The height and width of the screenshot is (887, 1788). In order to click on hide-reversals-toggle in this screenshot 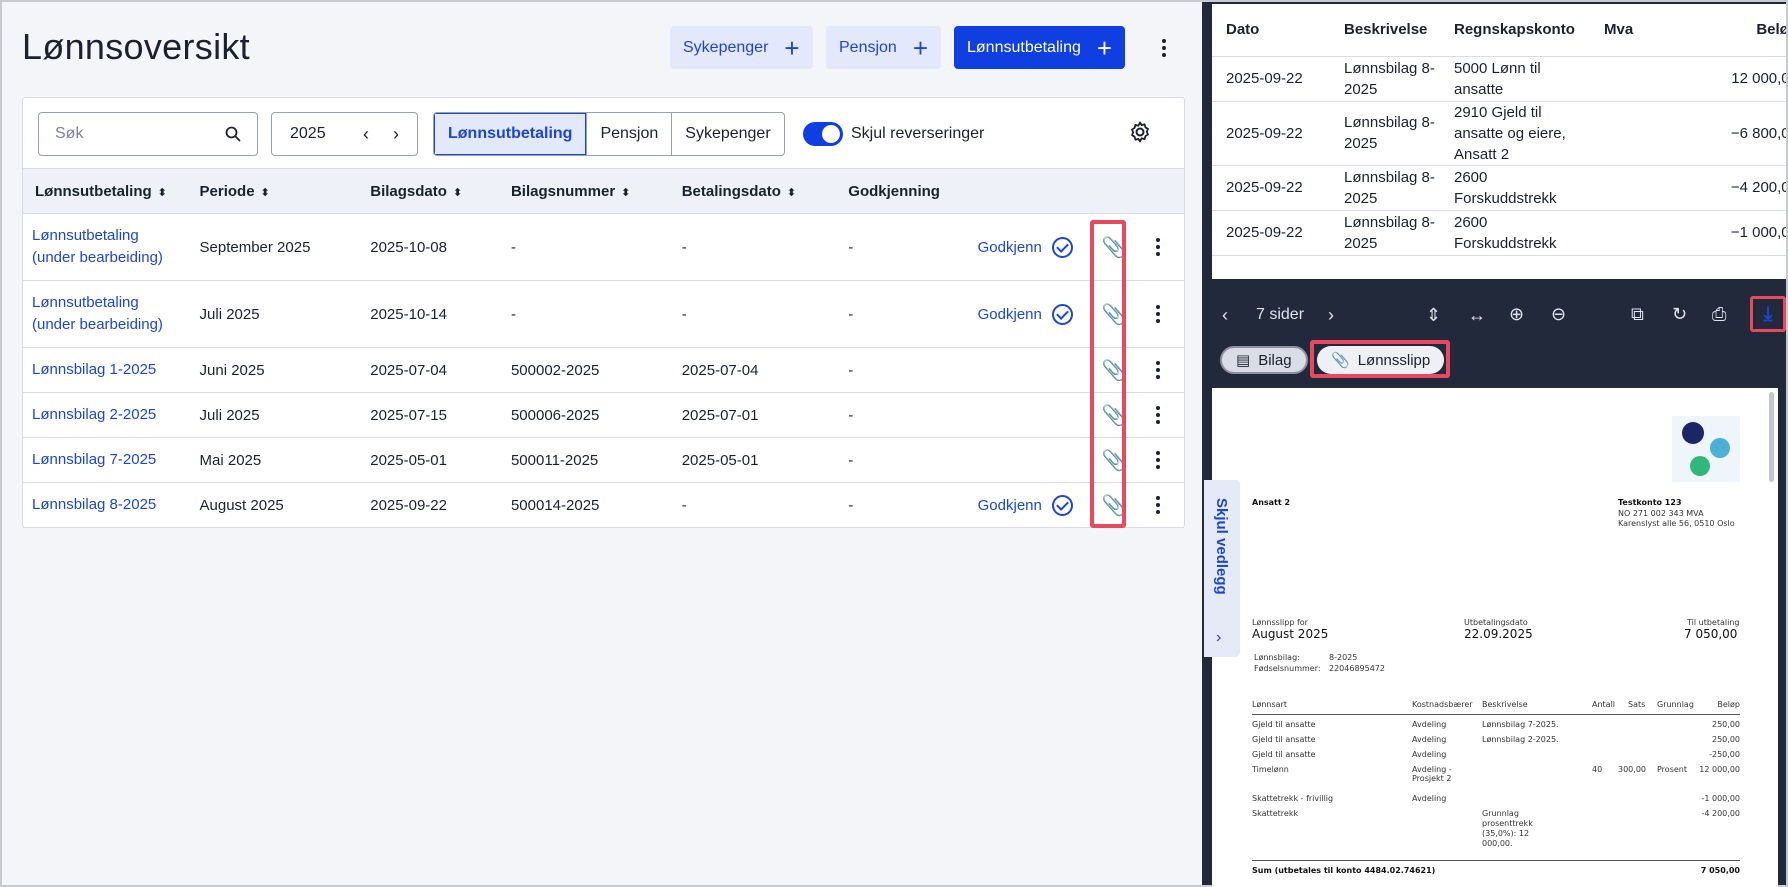, I will do `click(823, 134)`.